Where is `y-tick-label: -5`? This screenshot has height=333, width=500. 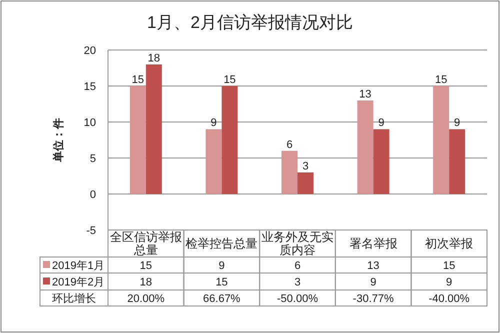 y-tick-label: -5 is located at coordinates (91, 231).